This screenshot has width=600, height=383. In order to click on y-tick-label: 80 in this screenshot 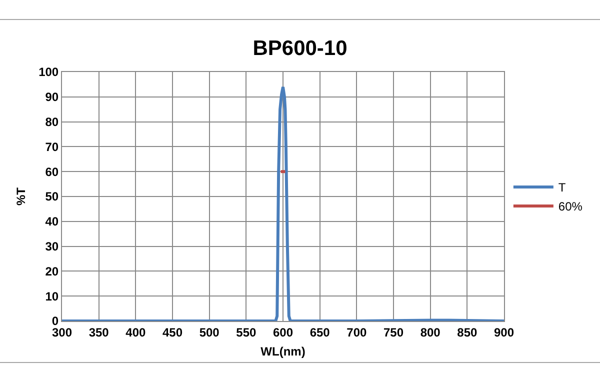, I will do `click(52, 122)`.